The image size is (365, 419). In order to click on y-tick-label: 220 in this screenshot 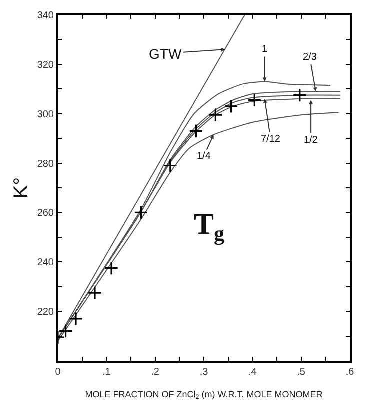, I will do `click(45, 312)`.